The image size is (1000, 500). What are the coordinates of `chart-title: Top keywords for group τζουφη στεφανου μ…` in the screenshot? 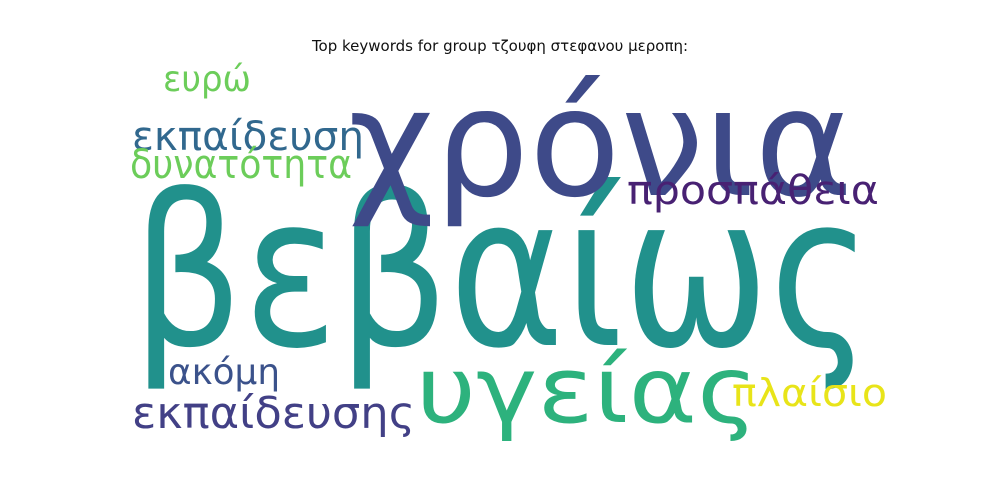 It's located at (500, 46).